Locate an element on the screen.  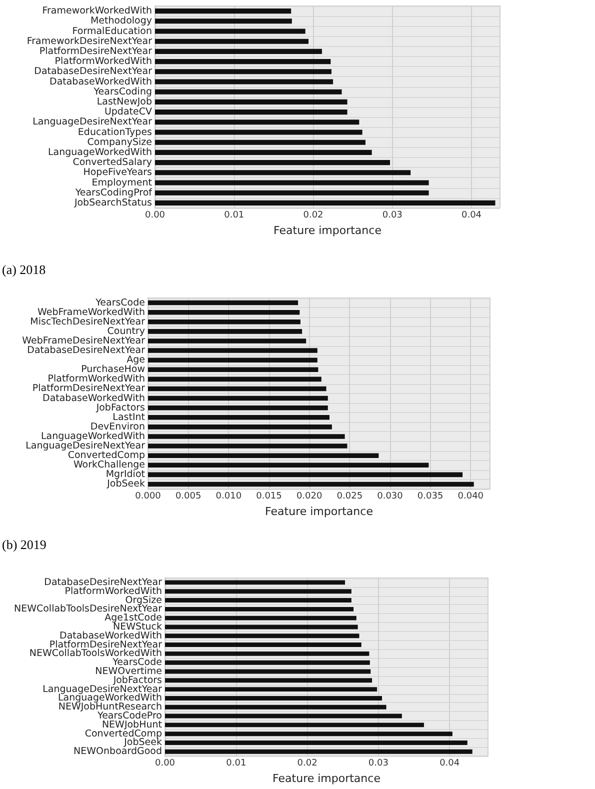
x-tick-label: 0.040 is located at coordinates (471, 497).